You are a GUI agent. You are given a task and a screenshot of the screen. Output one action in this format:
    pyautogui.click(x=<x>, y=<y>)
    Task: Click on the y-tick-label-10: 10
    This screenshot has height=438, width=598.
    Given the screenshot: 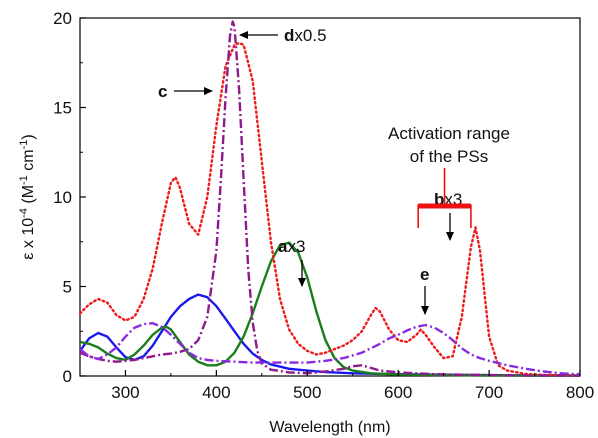 What is the action you would take?
    pyautogui.click(x=62, y=197)
    